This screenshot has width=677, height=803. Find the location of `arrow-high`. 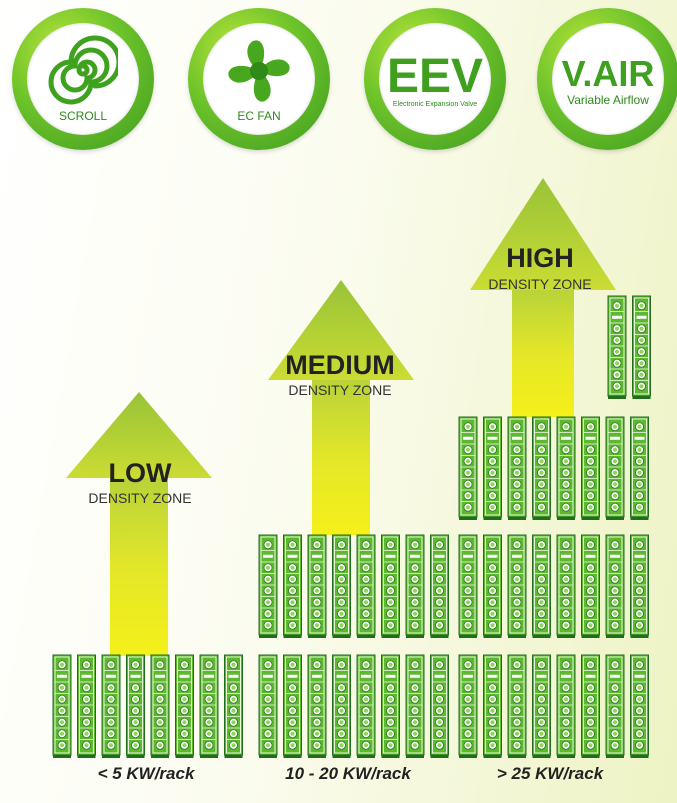

arrow-high is located at coordinates (543, 297).